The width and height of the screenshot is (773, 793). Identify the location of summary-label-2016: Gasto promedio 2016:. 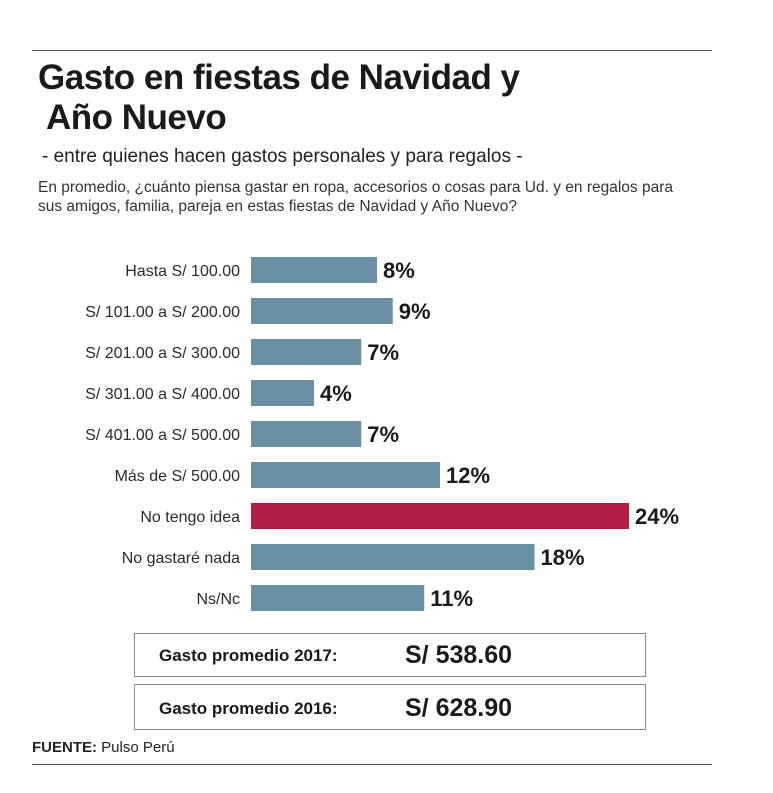
(248, 708).